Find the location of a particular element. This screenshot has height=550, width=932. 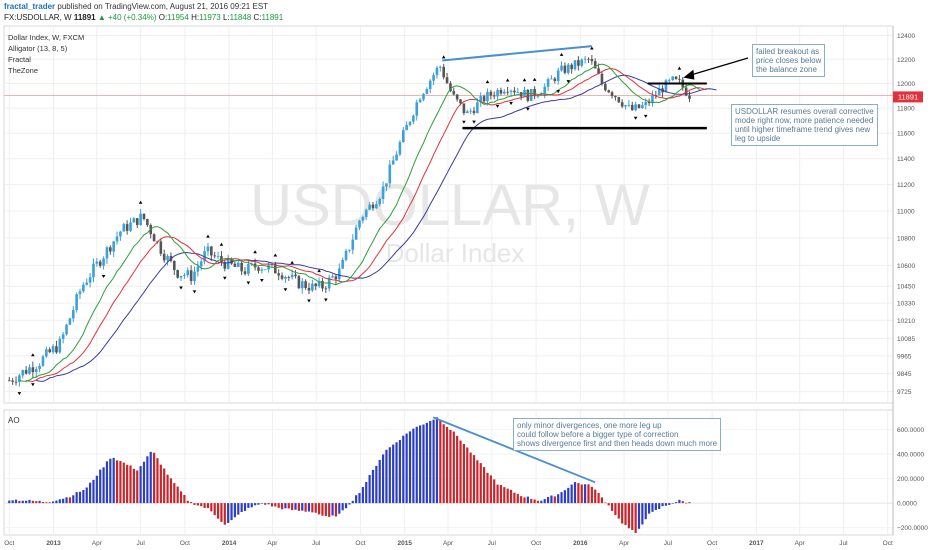

legend-thezone: TheZone is located at coordinates (23, 70).